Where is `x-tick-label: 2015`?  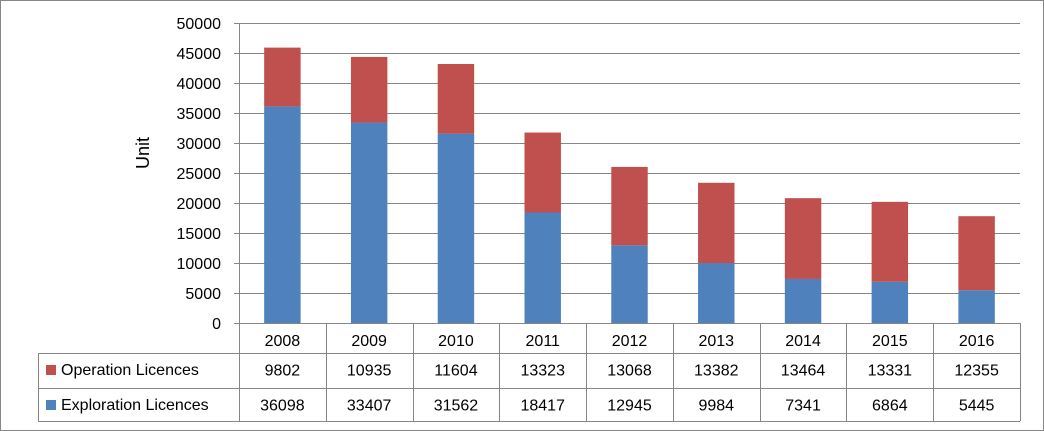 x-tick-label: 2015 is located at coordinates (890, 341).